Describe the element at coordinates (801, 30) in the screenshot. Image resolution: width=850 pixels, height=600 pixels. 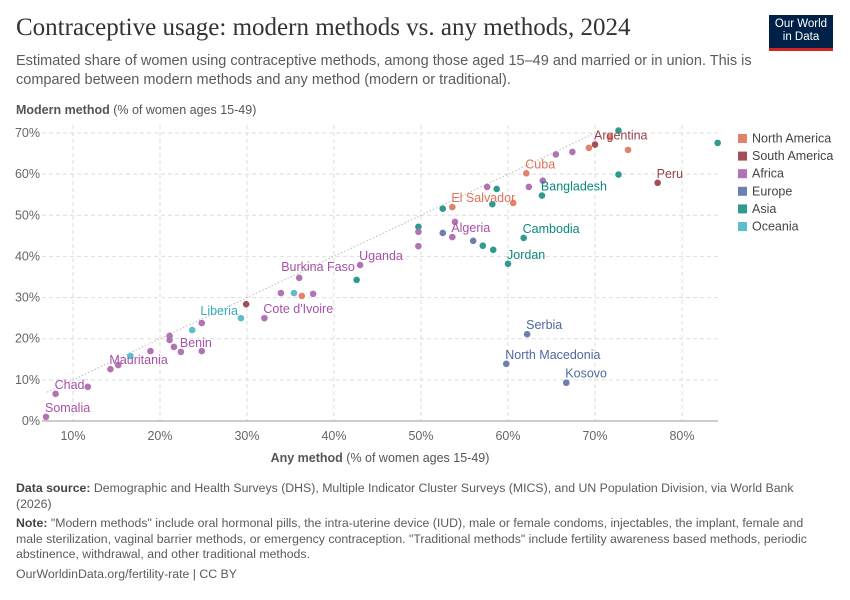
I see `logo-text: Our World in Data` at that location.